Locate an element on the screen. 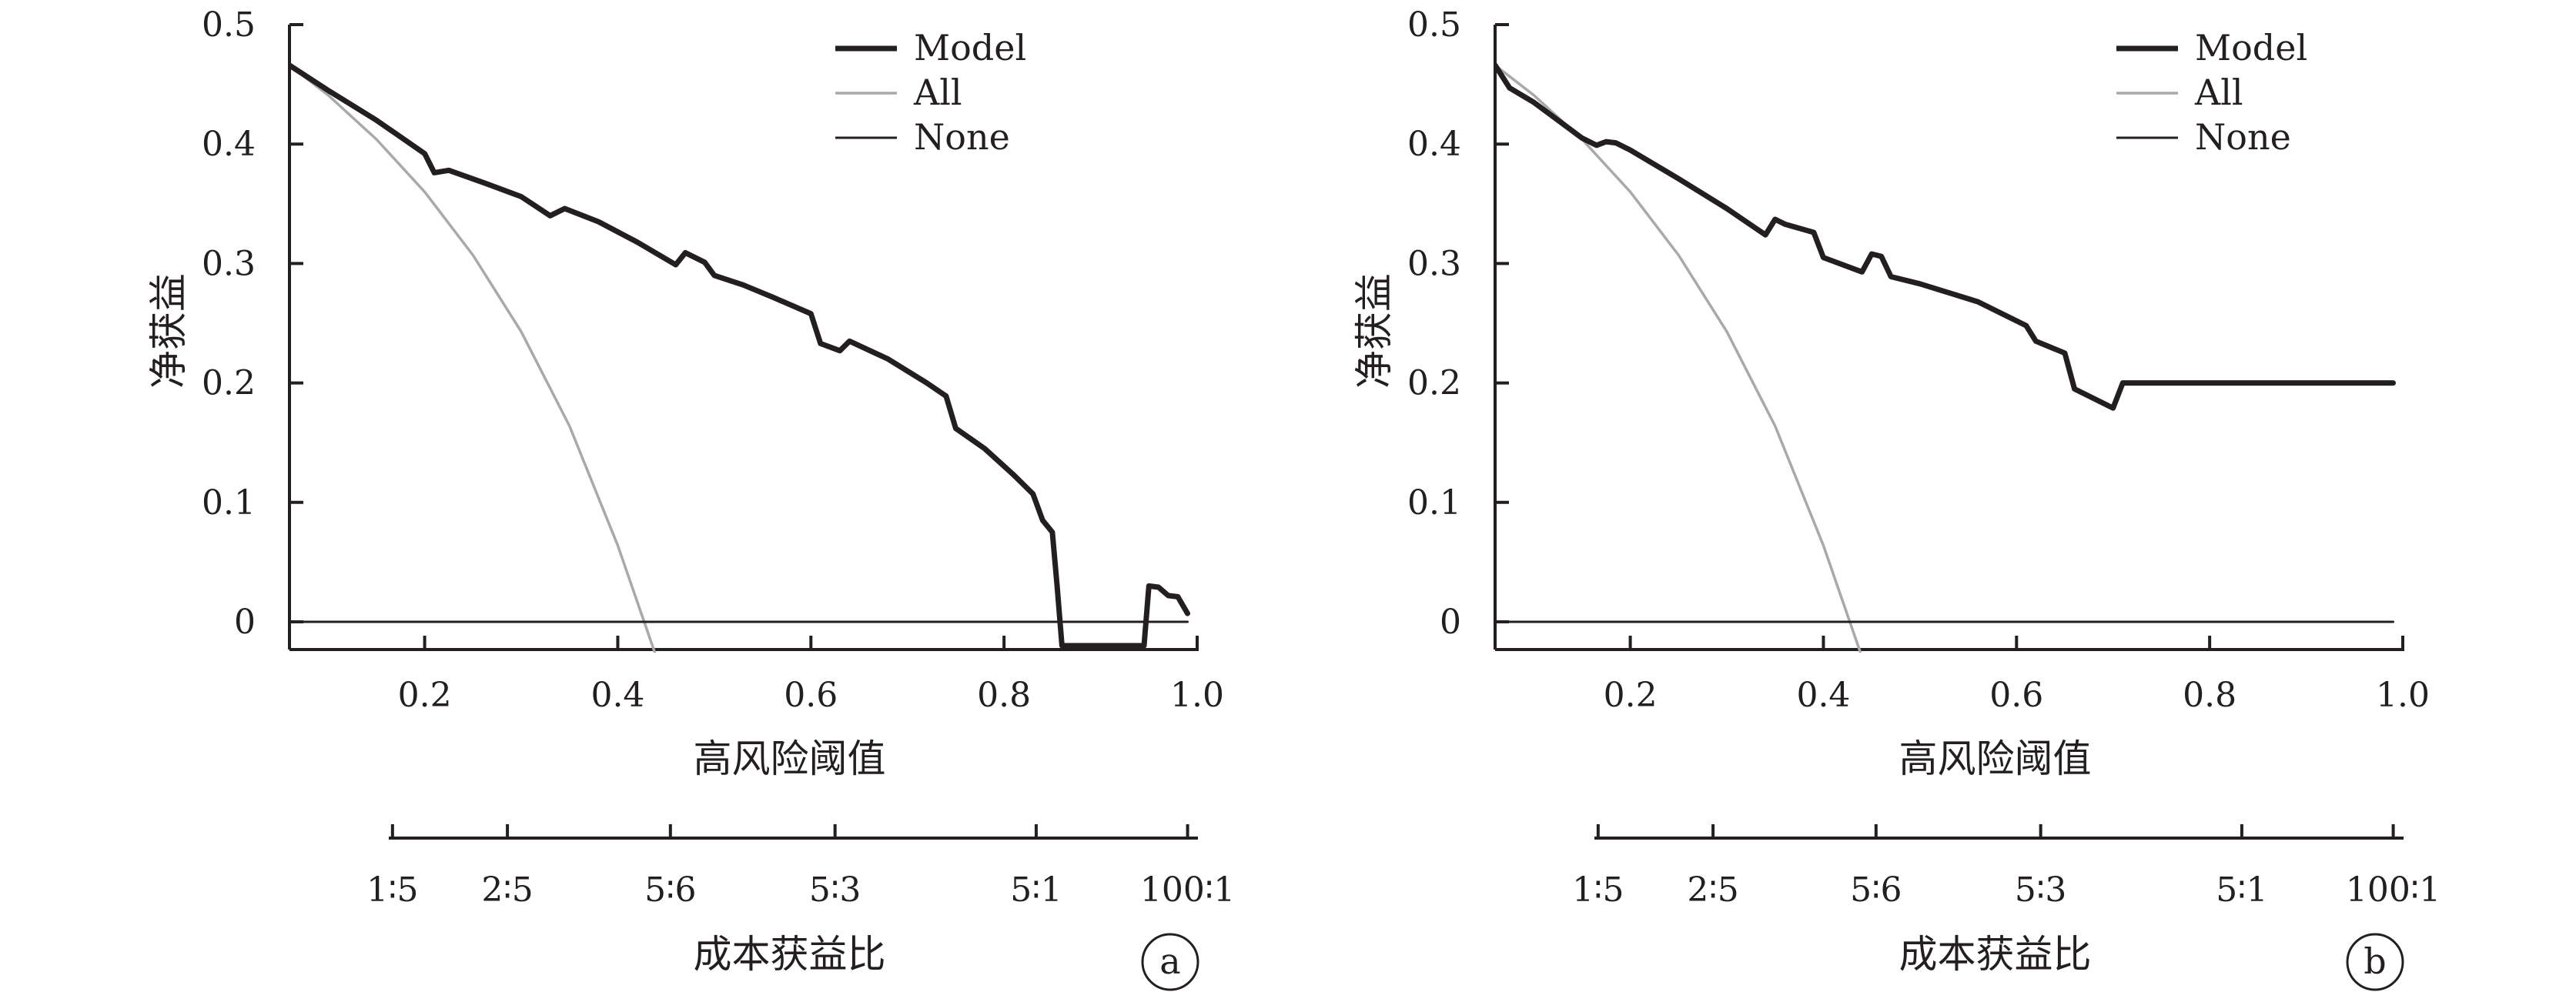  panel-label: a is located at coordinates (1170, 962).